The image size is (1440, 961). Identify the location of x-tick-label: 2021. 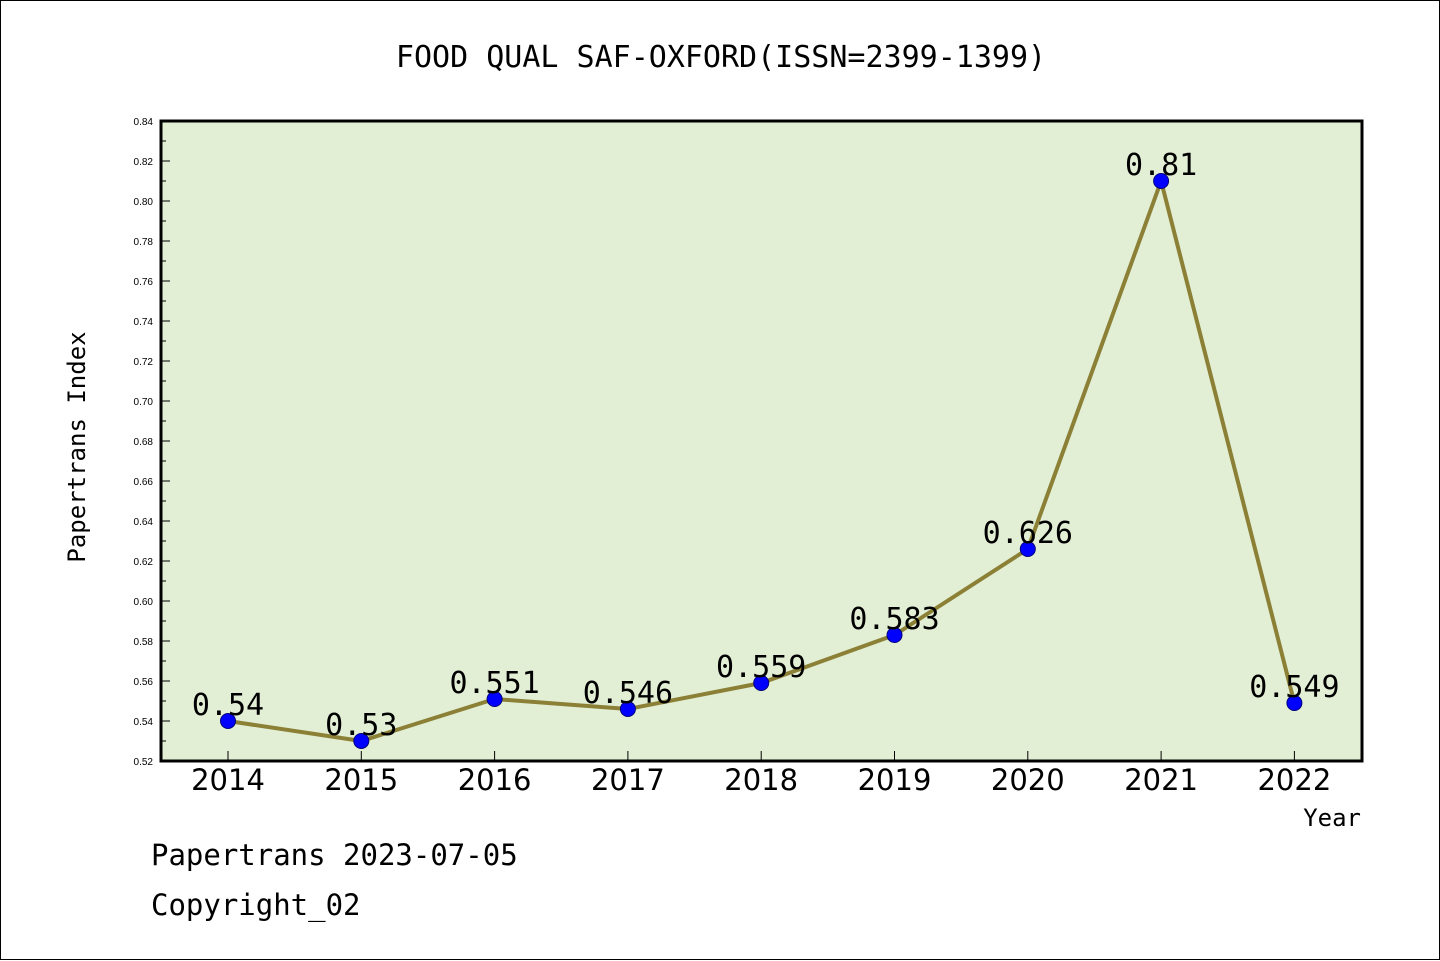
(1161, 780).